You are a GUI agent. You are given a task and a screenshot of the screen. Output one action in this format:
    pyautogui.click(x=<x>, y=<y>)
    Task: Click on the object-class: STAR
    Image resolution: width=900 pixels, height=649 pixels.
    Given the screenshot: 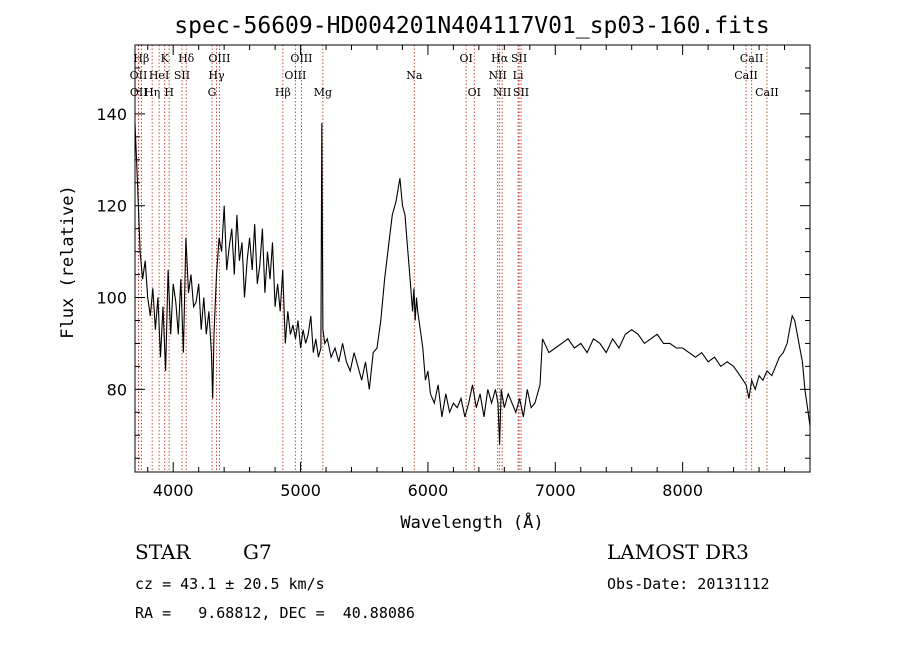 What is the action you would take?
    pyautogui.click(x=163, y=552)
    